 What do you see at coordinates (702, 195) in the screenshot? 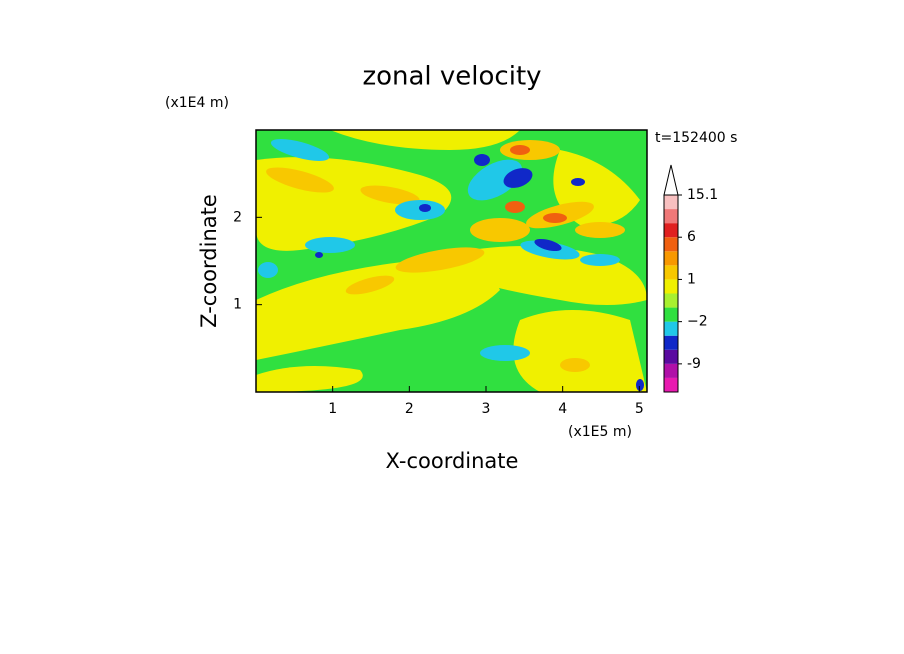
I see `colorbar-tick-label: 15.1` at bounding box center [702, 195].